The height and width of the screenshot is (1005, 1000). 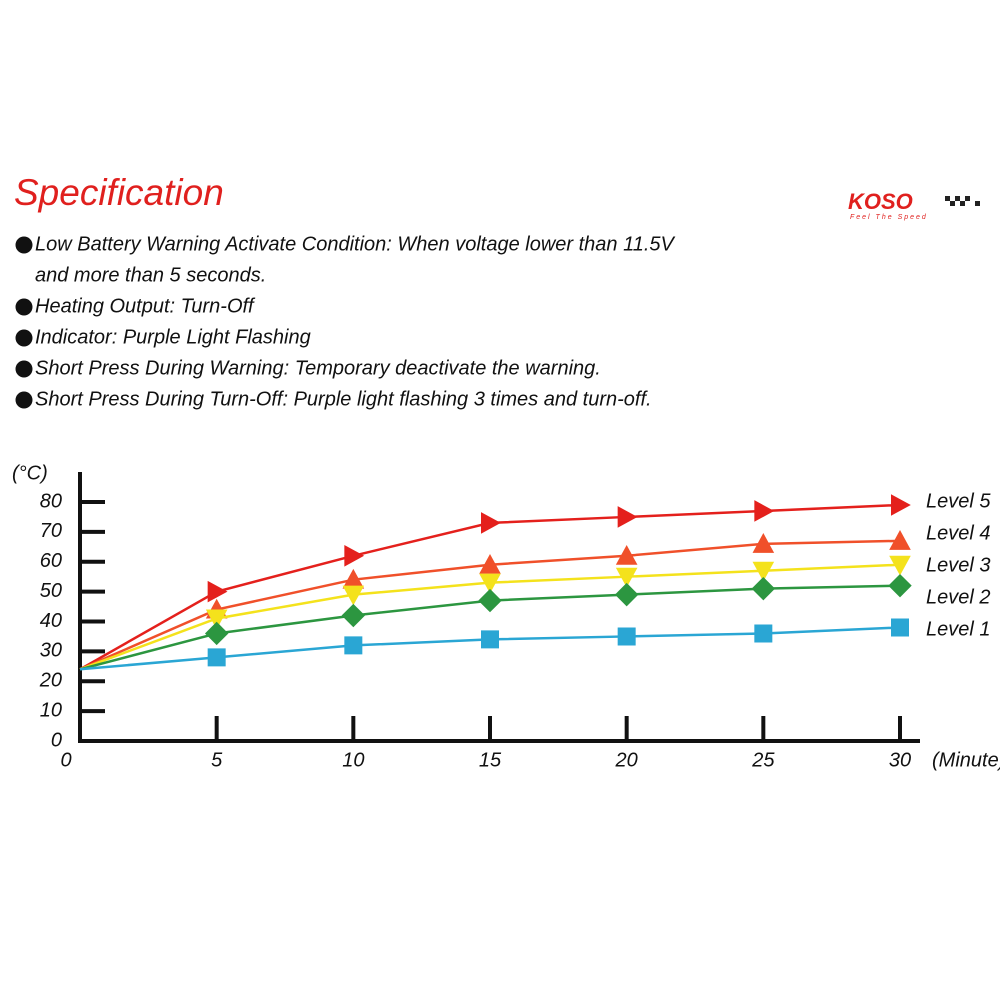 I want to click on y-tick-label: 60, so click(x=51, y=561).